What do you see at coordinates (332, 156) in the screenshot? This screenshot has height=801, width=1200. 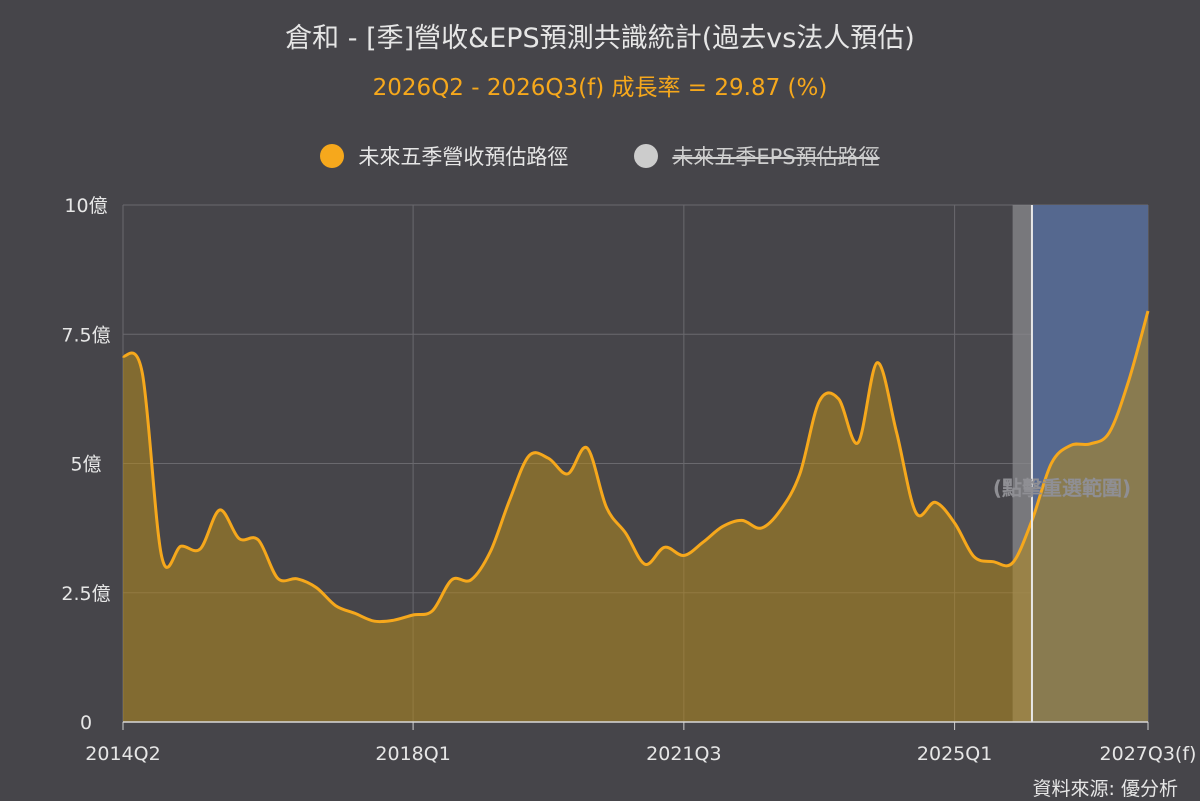 I see `legend-dot-revenue-icon` at bounding box center [332, 156].